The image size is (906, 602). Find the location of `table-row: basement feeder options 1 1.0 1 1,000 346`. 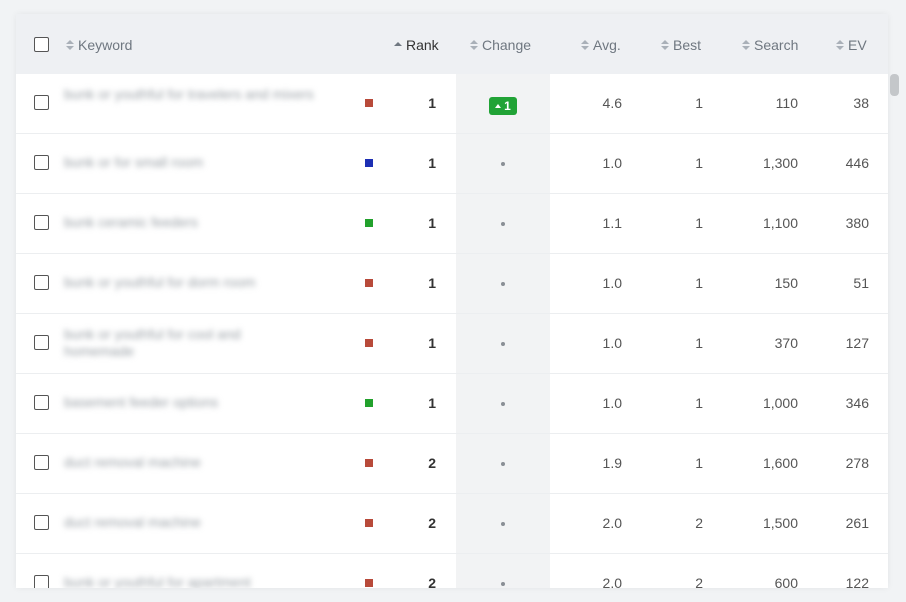

table-row: basement feeder options 1 1.0 1 1,000 346 is located at coordinates (452, 404).